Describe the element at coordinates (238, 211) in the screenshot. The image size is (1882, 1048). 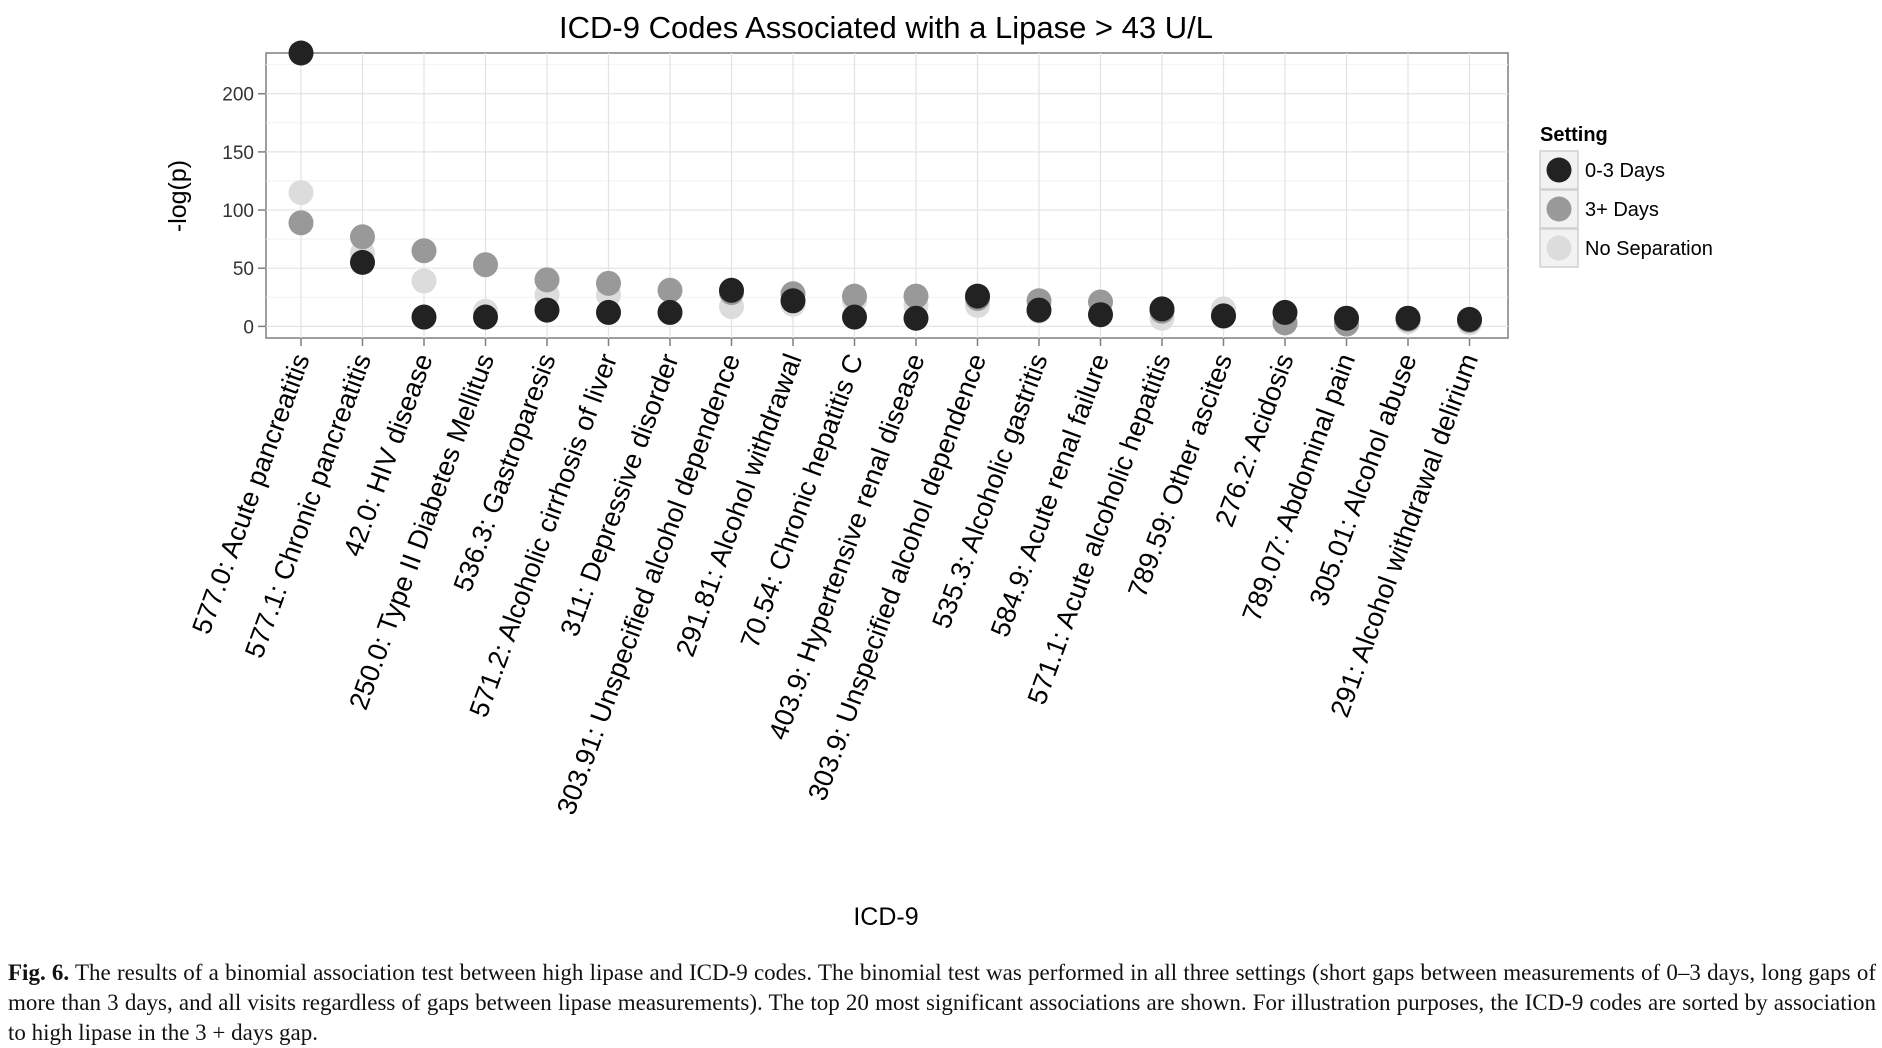
I see `y-tick-label: 100` at that location.